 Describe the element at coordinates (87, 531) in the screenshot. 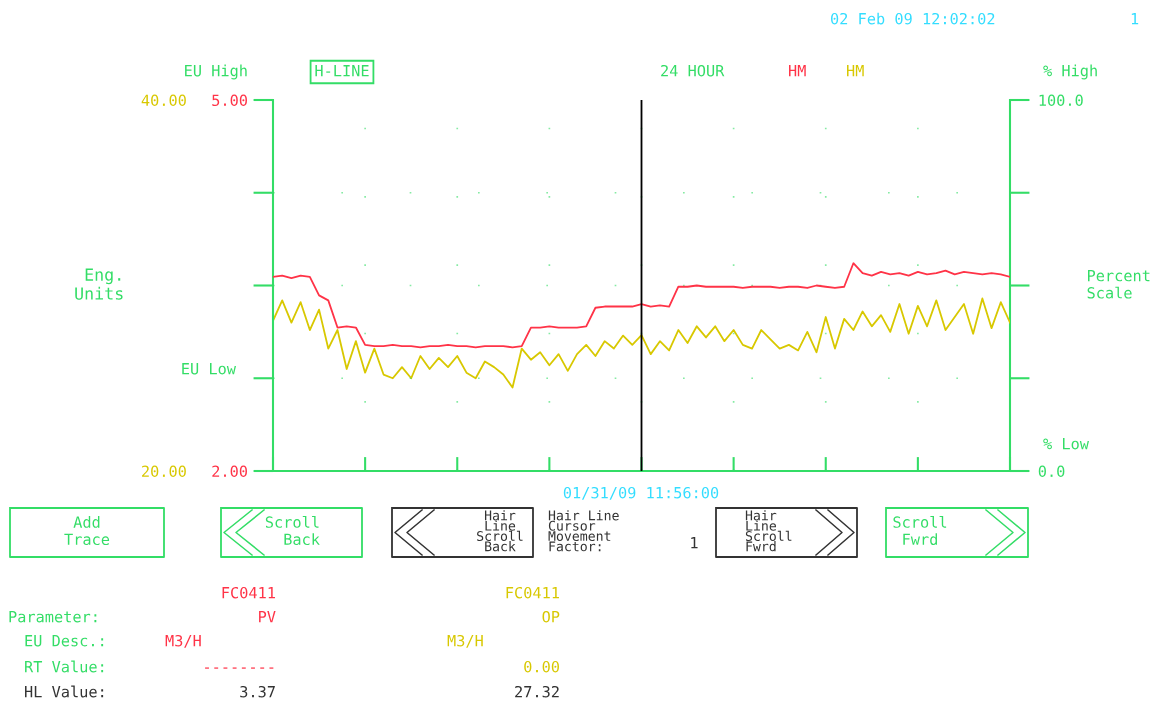

I see `text: Add Trace` at that location.